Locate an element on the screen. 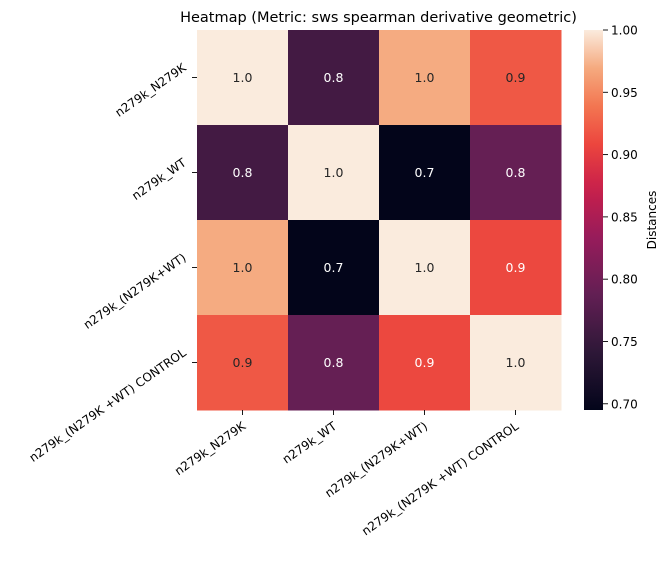 The image size is (669, 565). x-tick-label: n279k_(N279K +WT) CONTROL is located at coordinates (440, 479).